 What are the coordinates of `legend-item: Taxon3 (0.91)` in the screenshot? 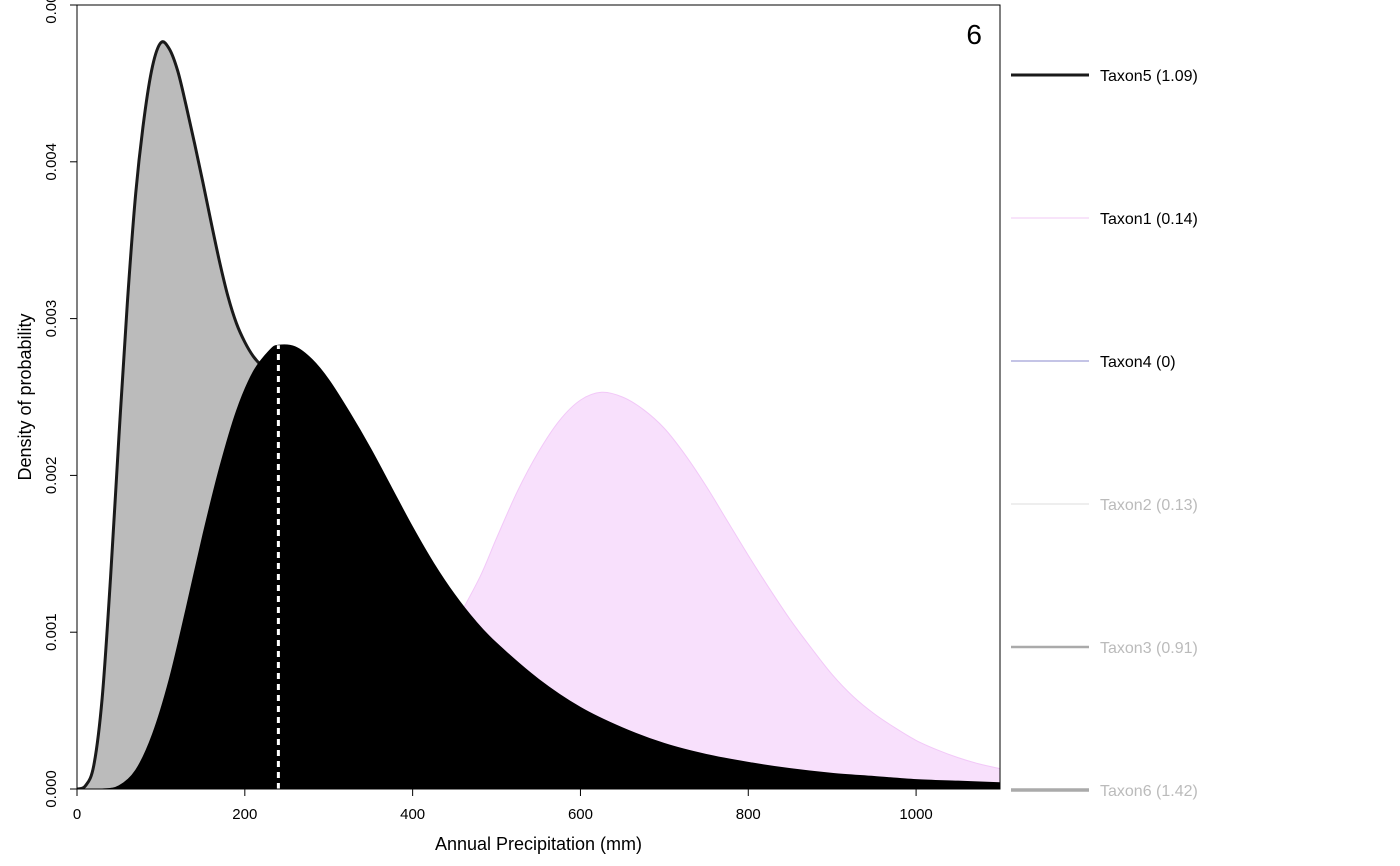 It's located at (1104, 648).